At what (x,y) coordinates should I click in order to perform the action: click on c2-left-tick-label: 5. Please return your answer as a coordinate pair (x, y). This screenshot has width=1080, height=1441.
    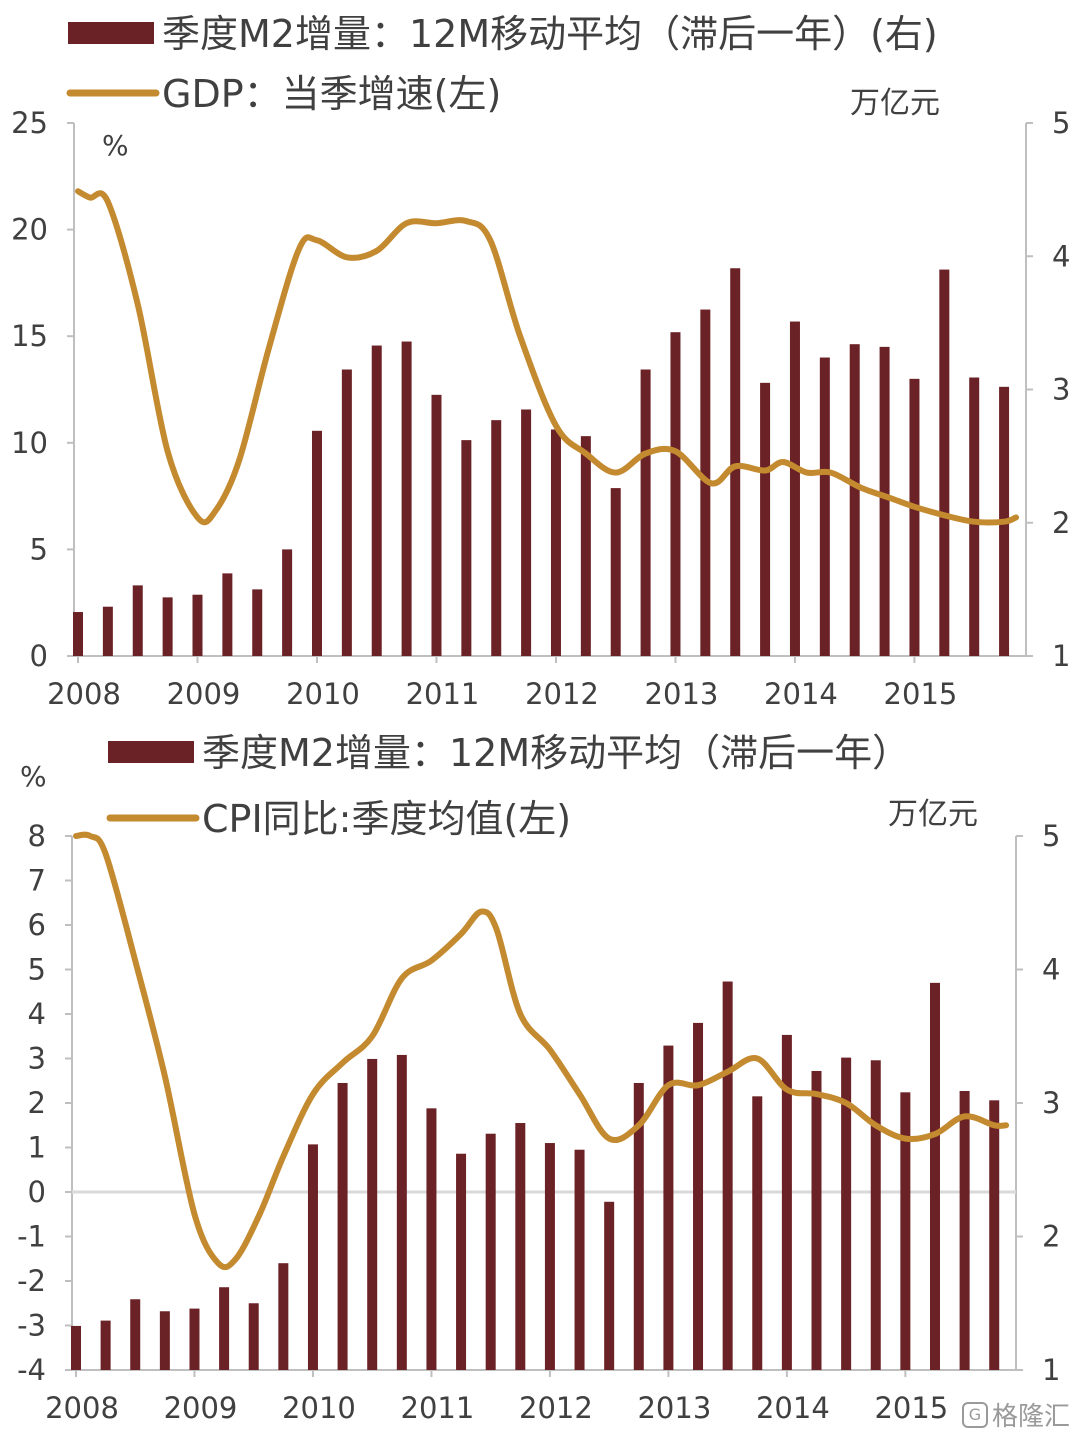
    Looking at the image, I should click on (37, 970).